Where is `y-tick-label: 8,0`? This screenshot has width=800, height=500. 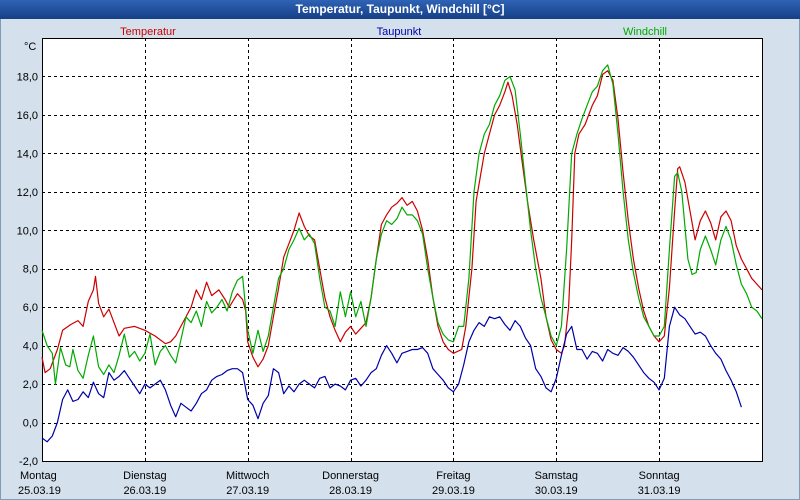
y-tick-label: 8,0 is located at coordinates (30, 270).